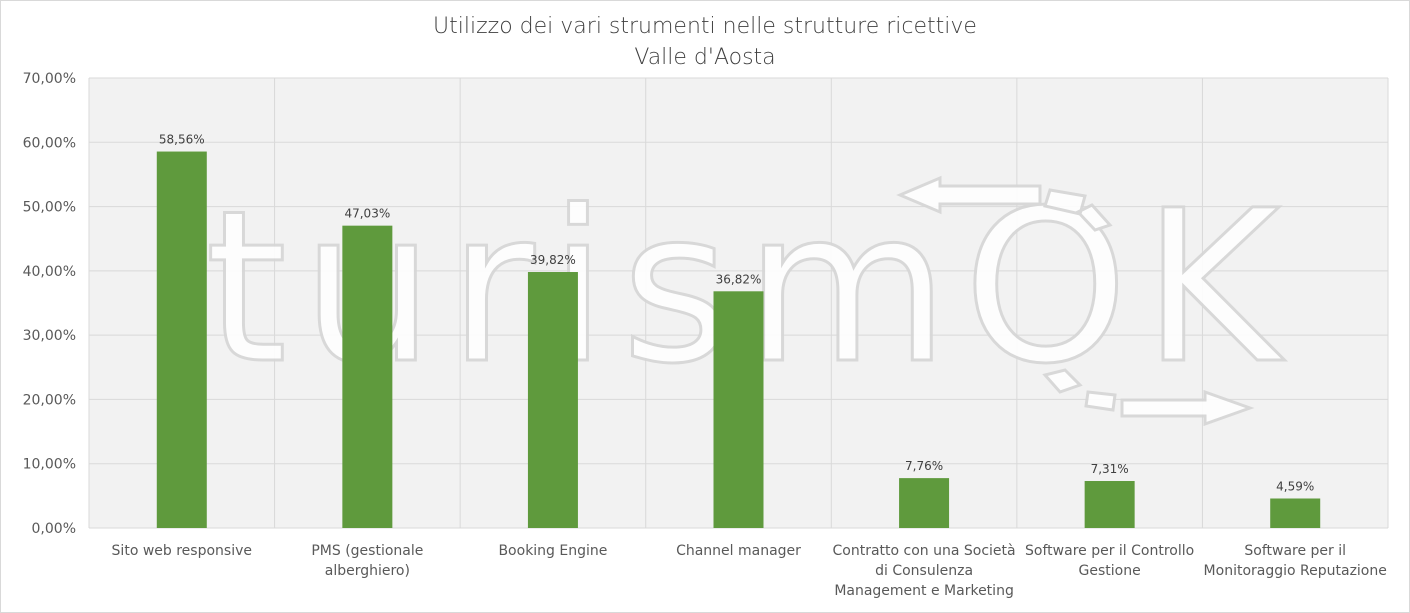  I want to click on x-tick-label: Software per il Controllo, so click(1109, 551).